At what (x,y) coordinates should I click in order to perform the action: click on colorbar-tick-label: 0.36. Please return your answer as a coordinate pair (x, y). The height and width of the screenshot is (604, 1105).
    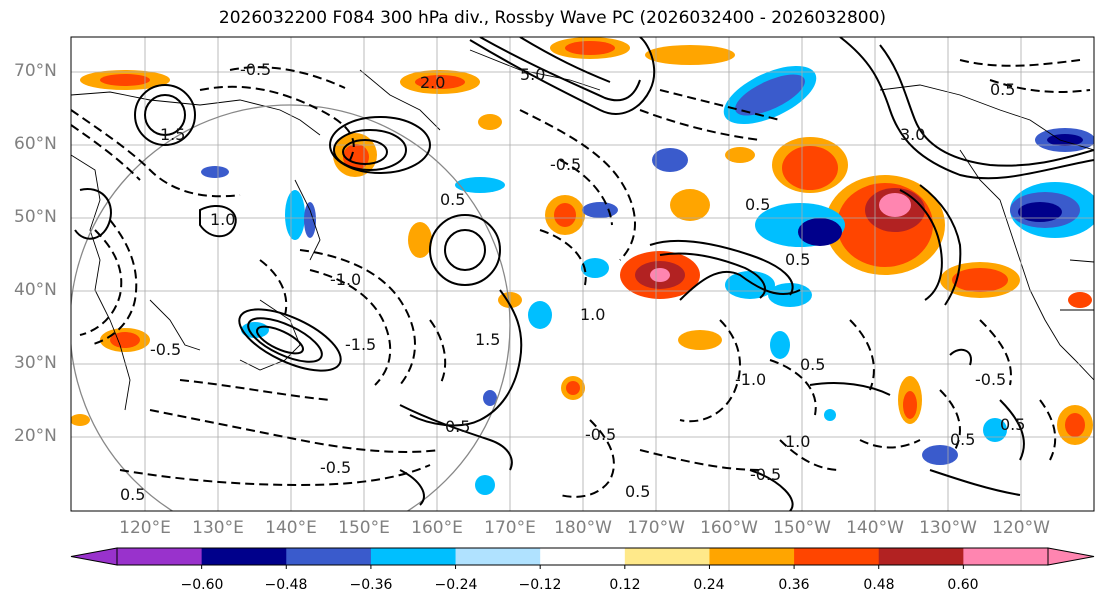
    Looking at the image, I should click on (794, 585).